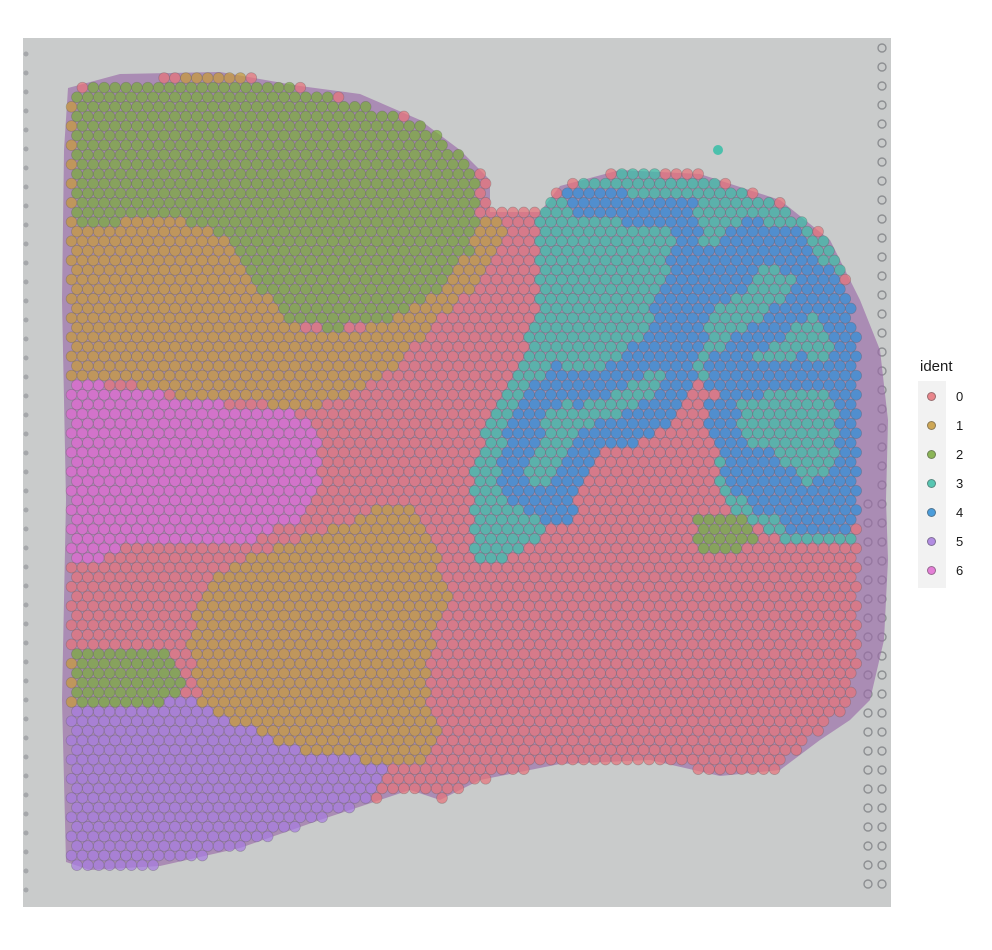  Describe the element at coordinates (26, 434) in the screenshot. I see `fiducial-dot` at that location.